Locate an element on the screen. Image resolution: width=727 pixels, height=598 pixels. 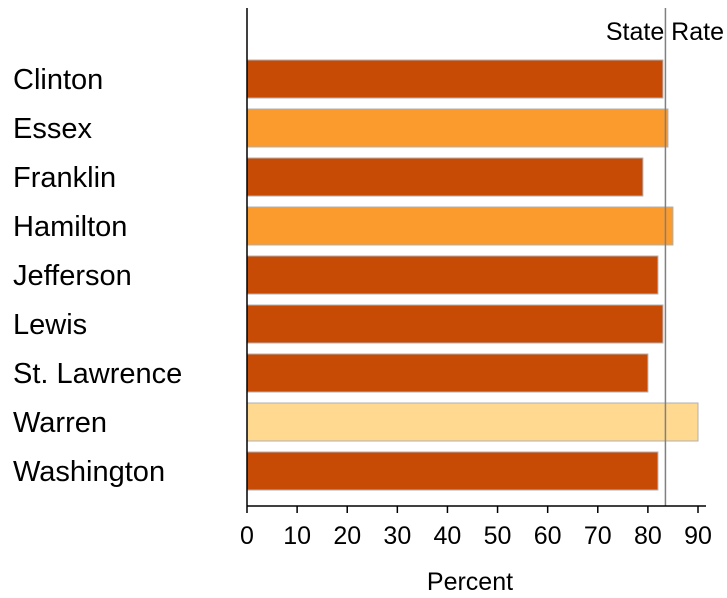
category-label: Clinton is located at coordinates (58, 80).